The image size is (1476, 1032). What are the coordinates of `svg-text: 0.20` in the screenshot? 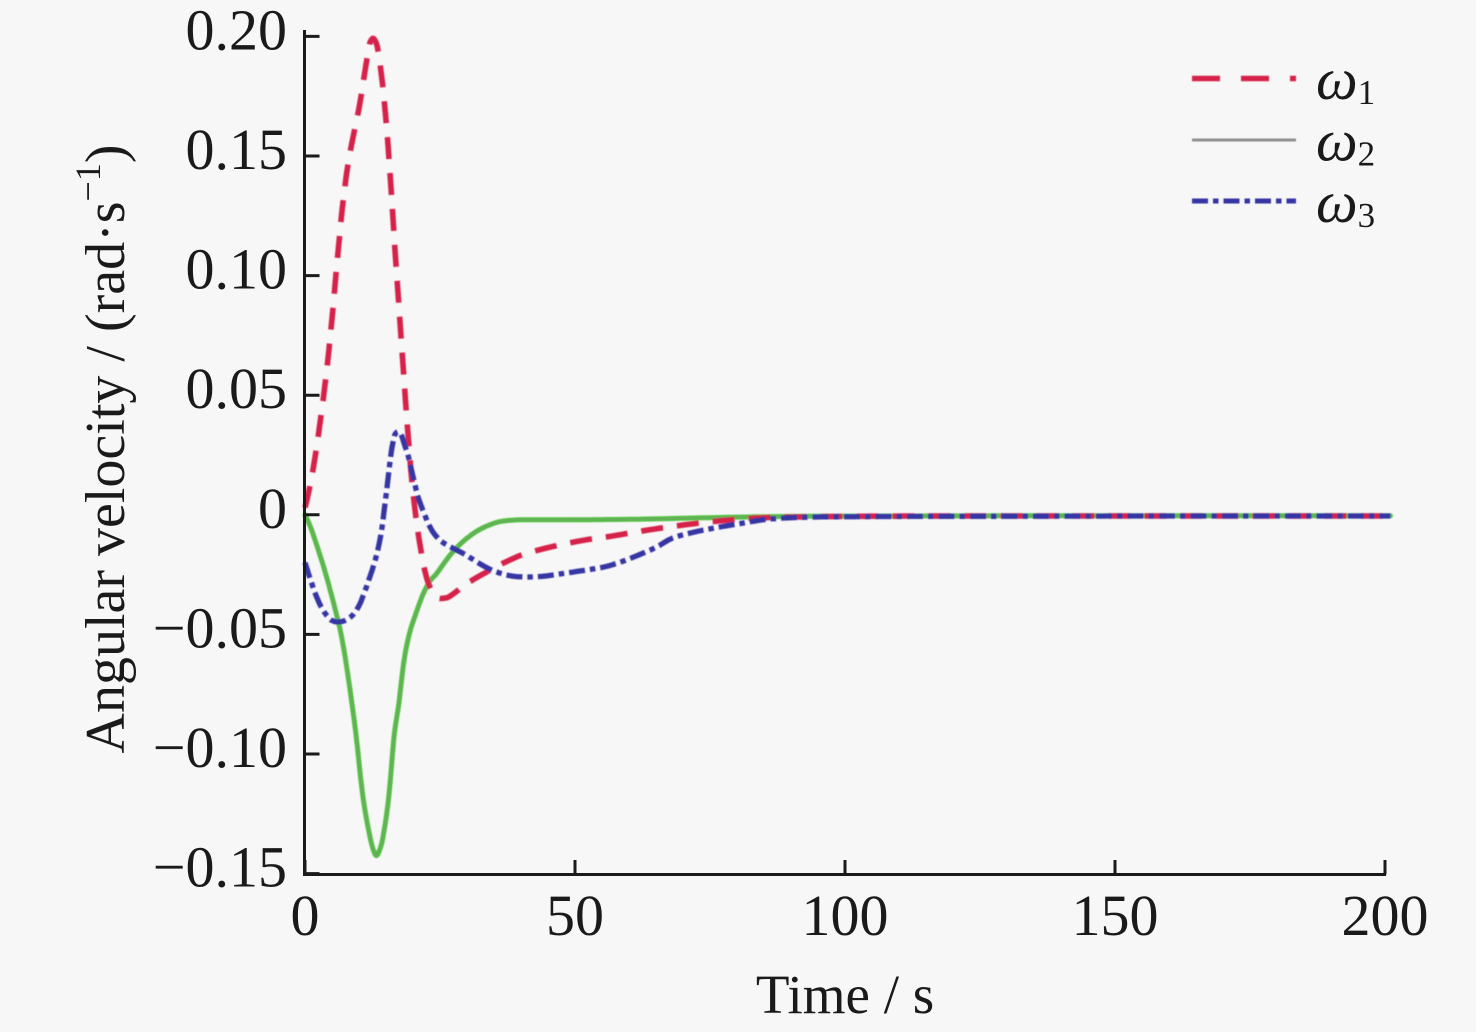 It's located at (237, 31).